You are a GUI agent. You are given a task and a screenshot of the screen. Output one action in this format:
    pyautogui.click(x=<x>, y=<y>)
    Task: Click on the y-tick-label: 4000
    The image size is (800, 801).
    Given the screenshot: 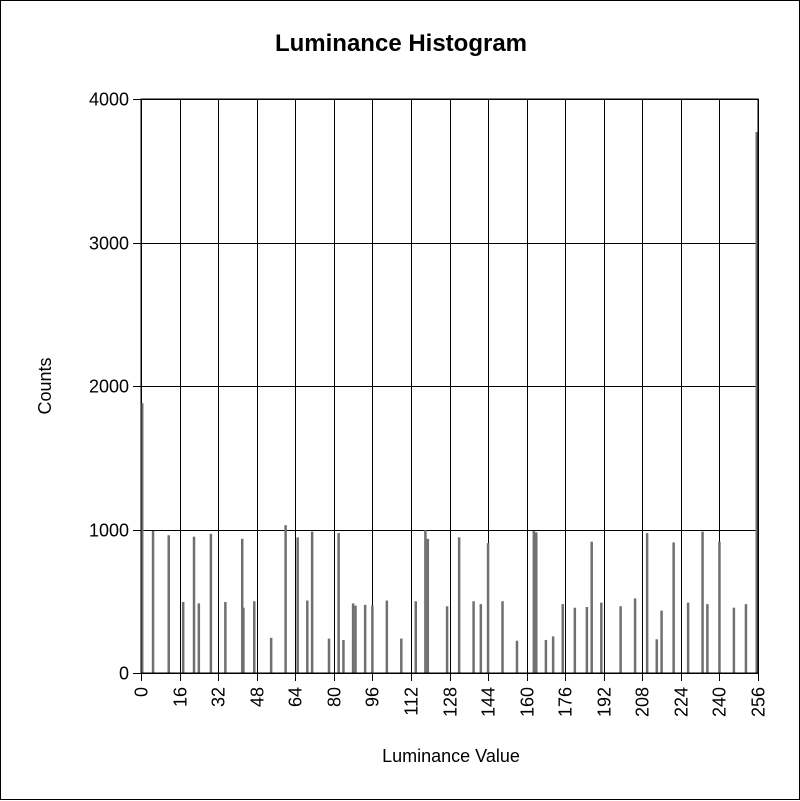 What is the action you would take?
    pyautogui.click(x=109, y=100)
    